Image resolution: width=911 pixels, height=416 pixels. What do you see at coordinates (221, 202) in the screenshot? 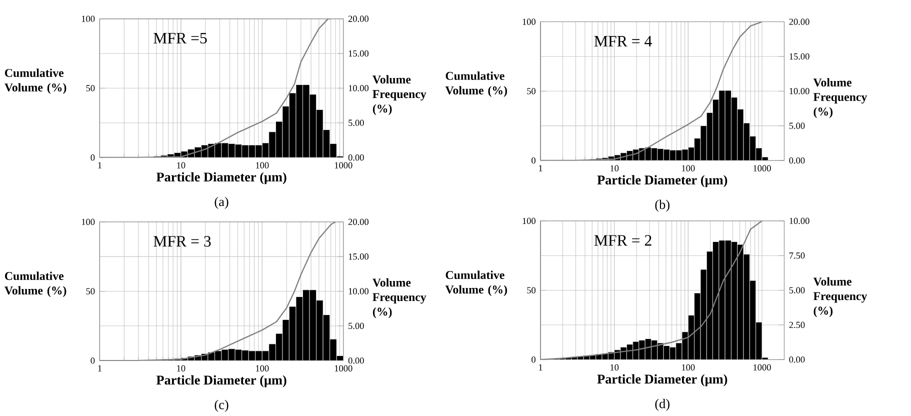
I see `text: (a)` at bounding box center [221, 202].